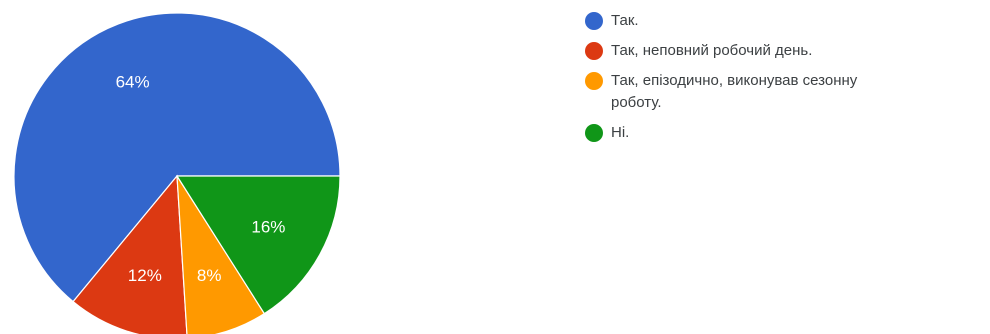  What do you see at coordinates (209, 275) in the screenshot?
I see `slice-label-seasonal: 8%` at bounding box center [209, 275].